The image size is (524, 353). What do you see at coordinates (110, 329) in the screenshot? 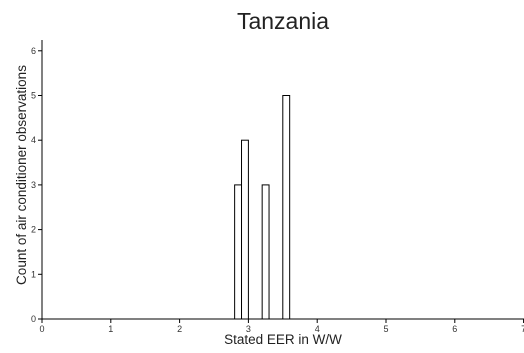
I see `x-tick-label: 1` at bounding box center [110, 329].